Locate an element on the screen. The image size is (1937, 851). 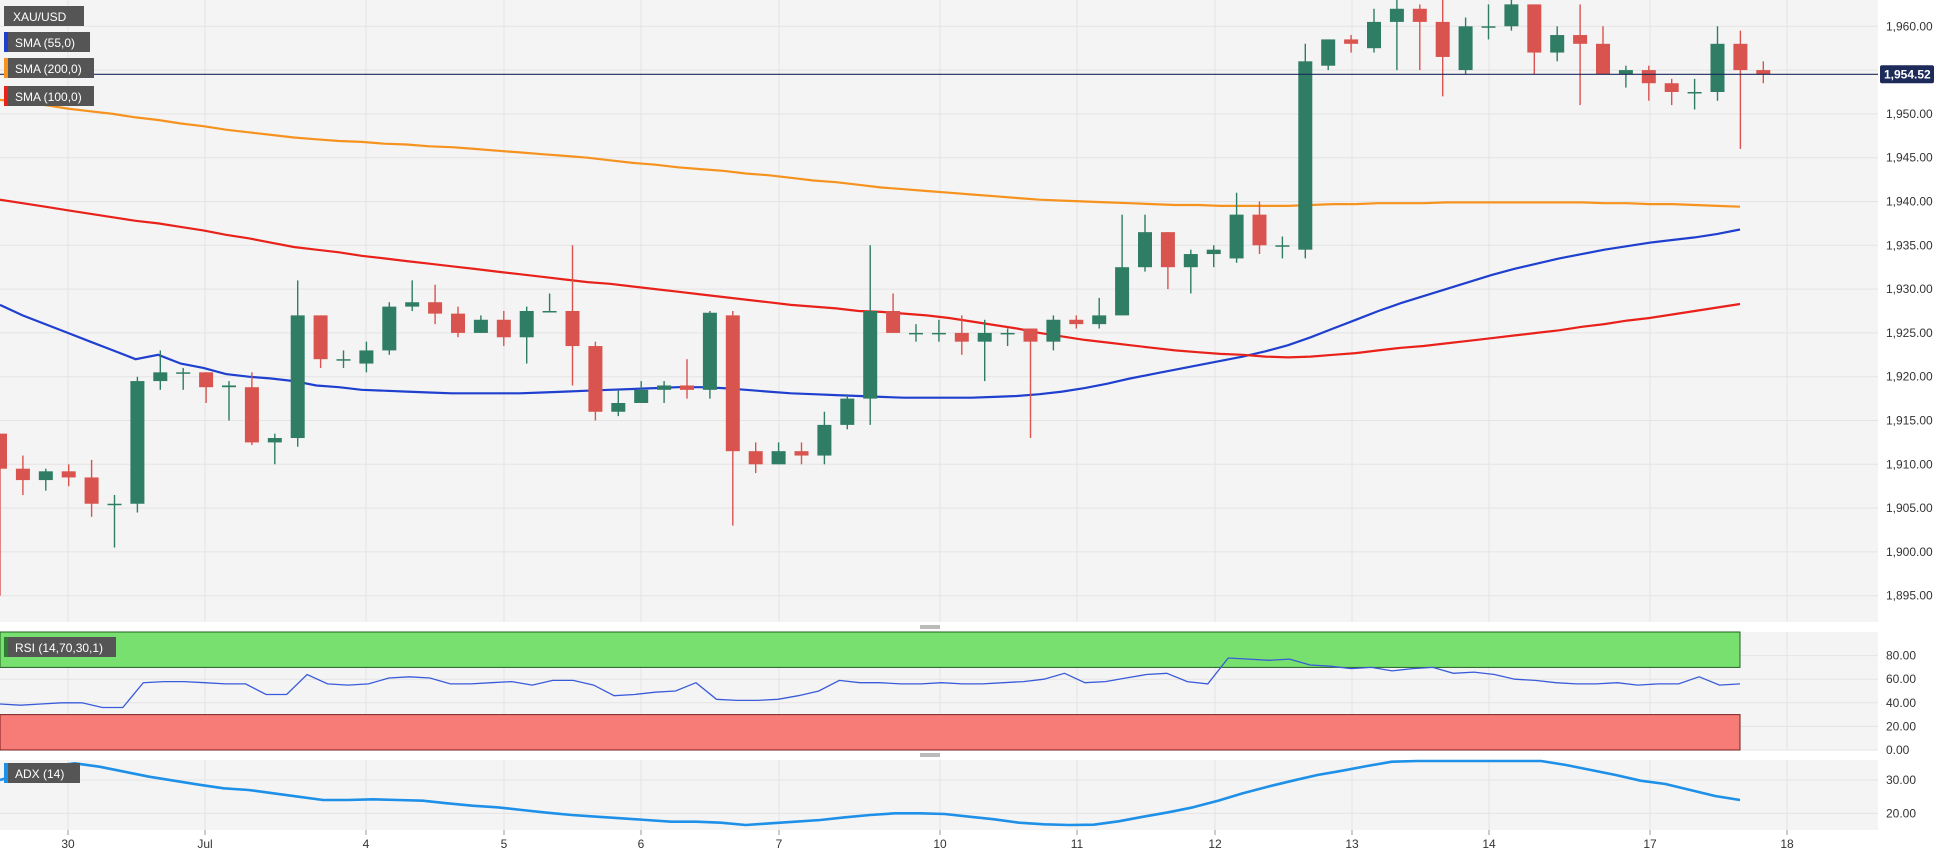
price-tick-label: 1,895.00 is located at coordinates (1909, 596).